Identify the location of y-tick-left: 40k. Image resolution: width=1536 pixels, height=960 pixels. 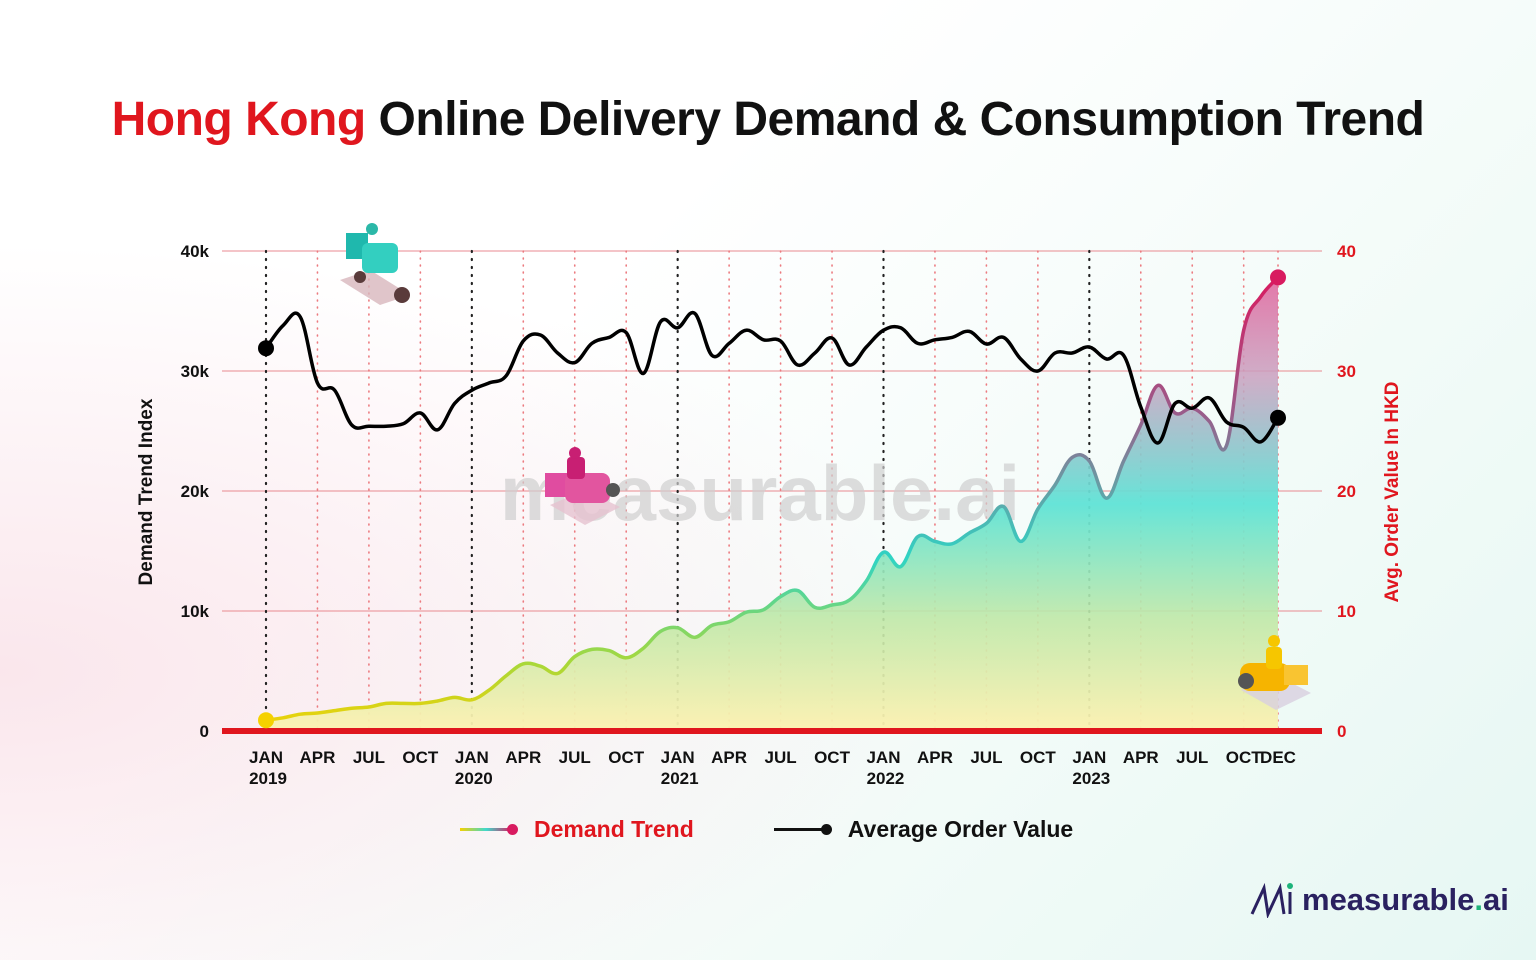
(195, 251).